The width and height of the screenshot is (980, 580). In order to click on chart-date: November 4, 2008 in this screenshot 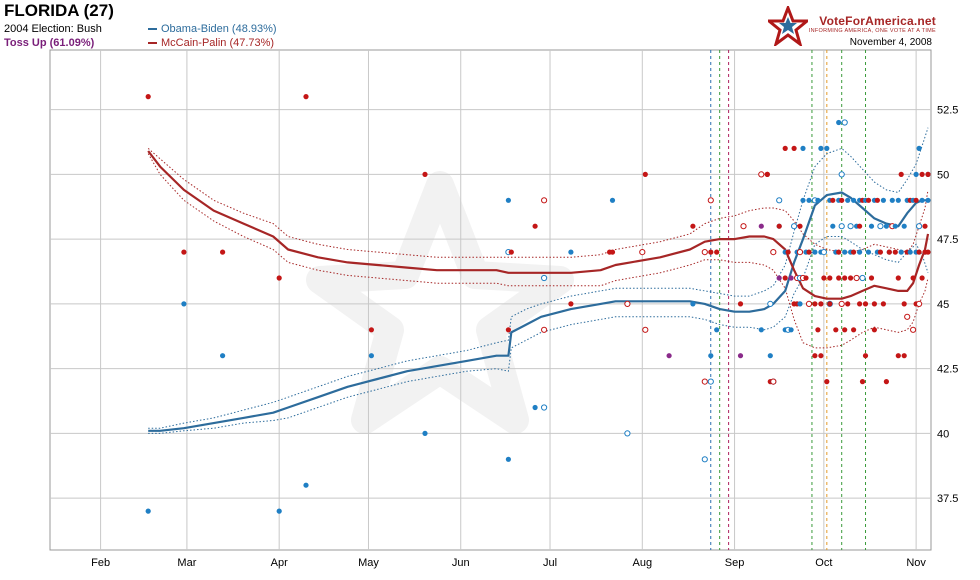, I will do `click(890, 42)`.